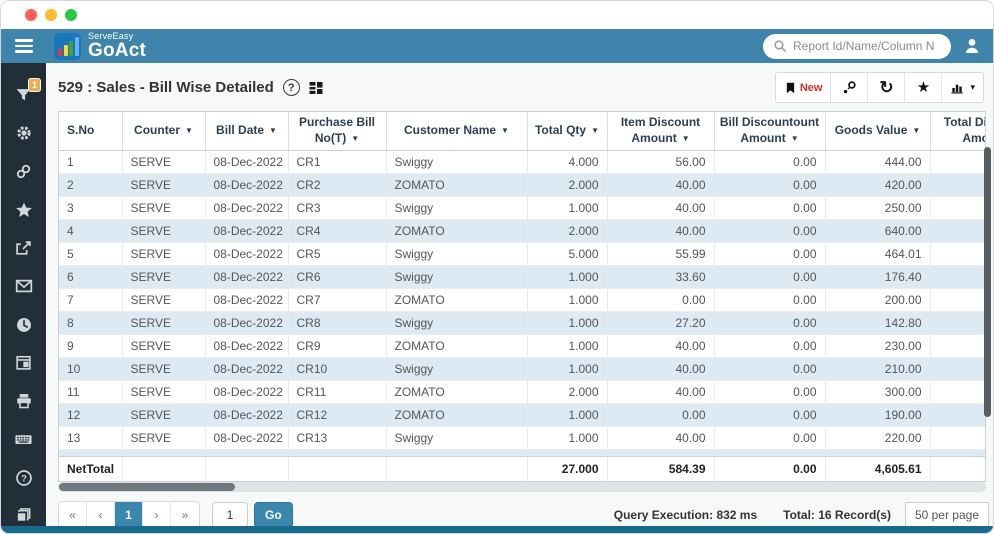  I want to click on help-icon: ?, so click(291, 87).